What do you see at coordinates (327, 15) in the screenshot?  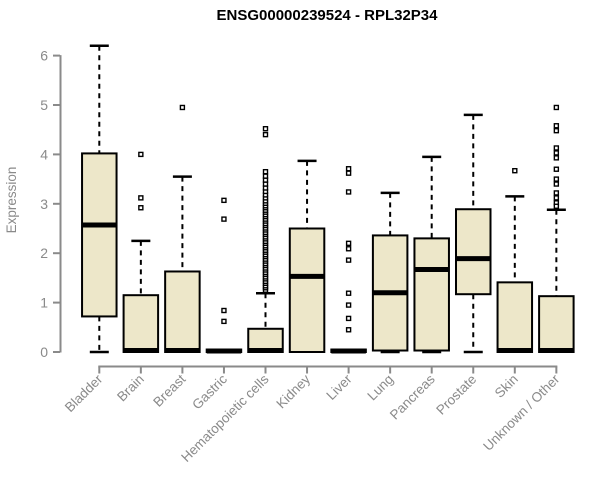 I see `chart-title: ENSG00000239524 - RPL32P34` at bounding box center [327, 15].